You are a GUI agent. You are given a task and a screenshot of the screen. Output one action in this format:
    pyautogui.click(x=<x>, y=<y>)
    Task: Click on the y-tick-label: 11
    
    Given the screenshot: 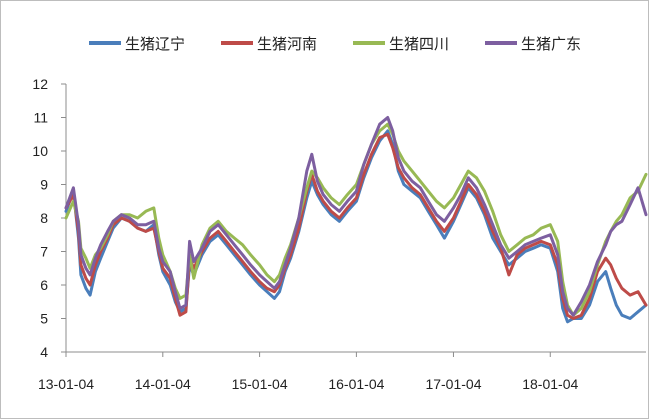 What is the action you would take?
    pyautogui.click(x=40, y=118)
    